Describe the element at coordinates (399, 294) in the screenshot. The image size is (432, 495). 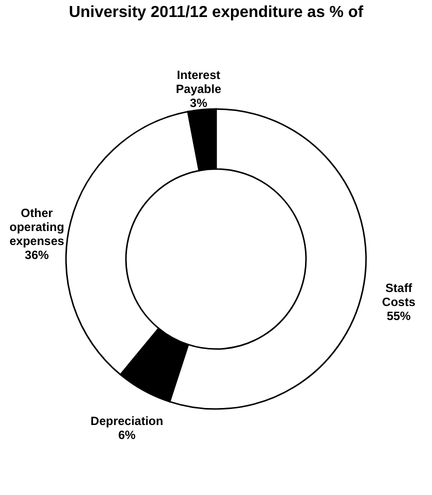
I see `slice-label: Staff Costs` at that location.